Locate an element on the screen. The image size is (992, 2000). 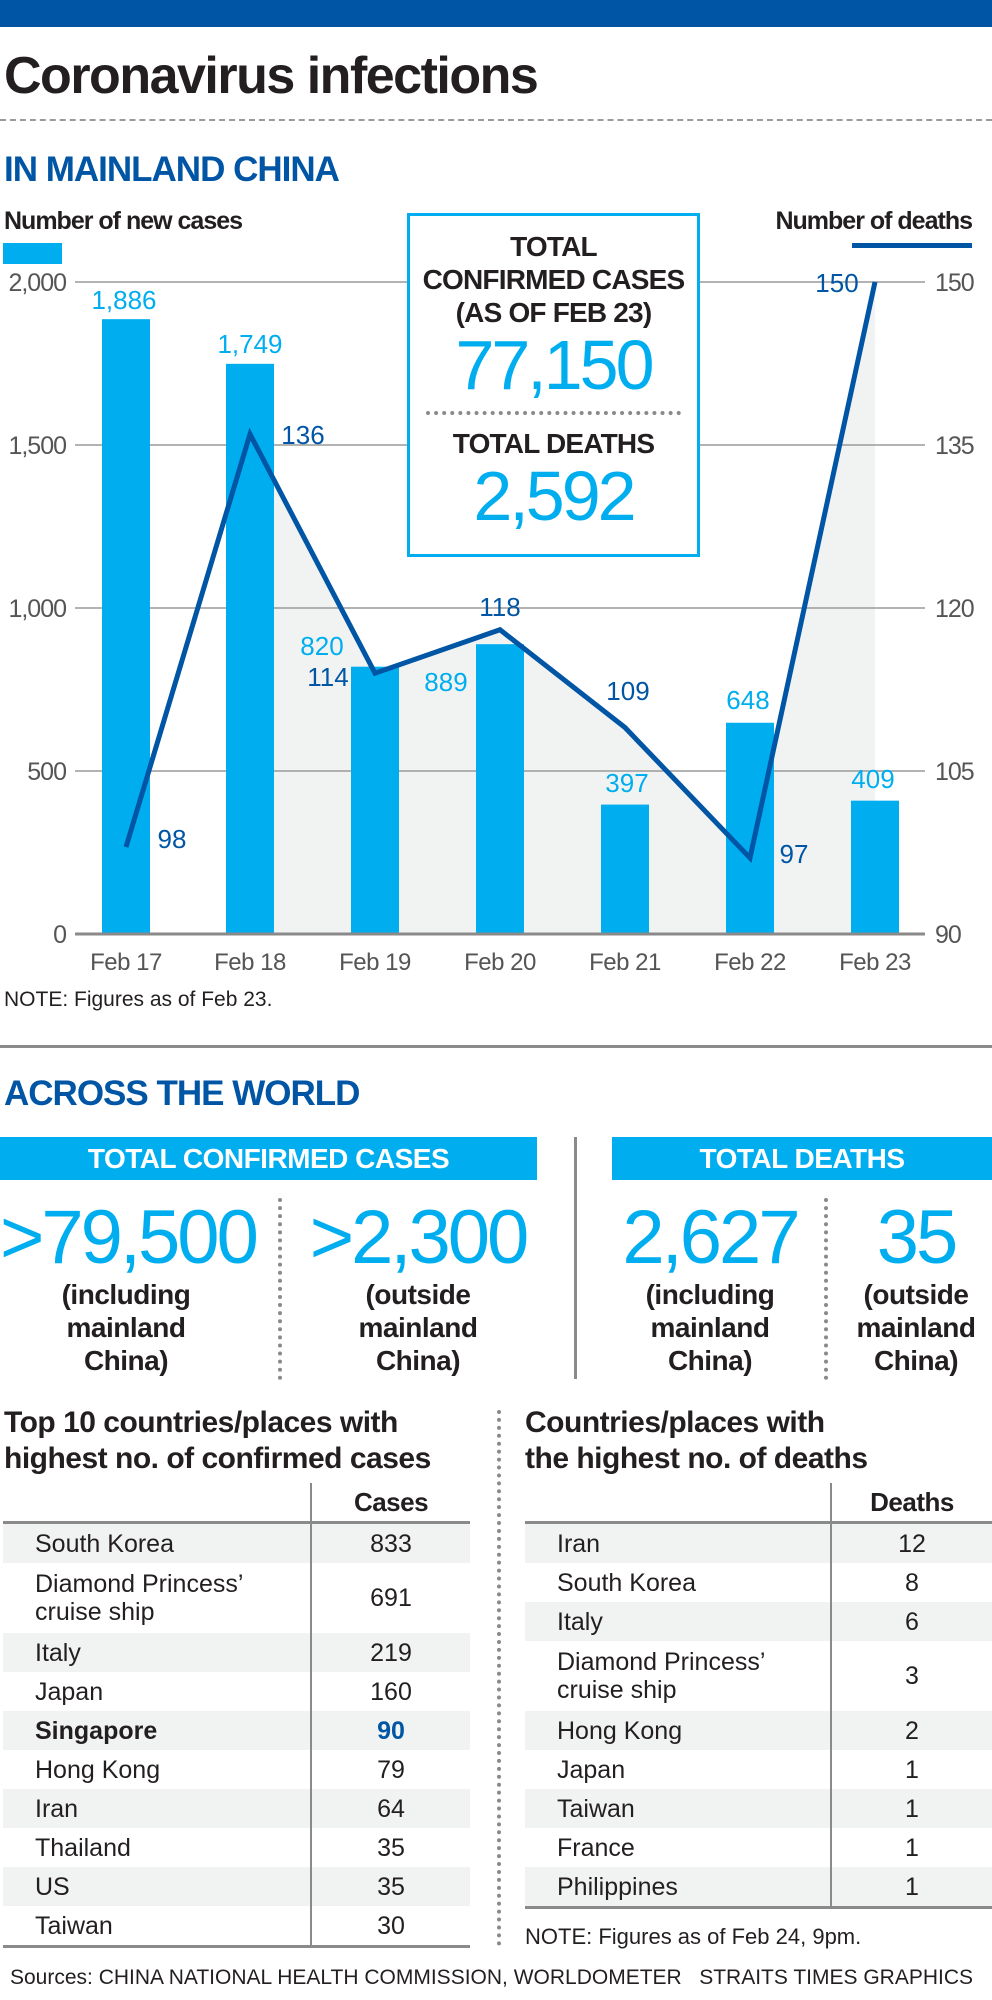
table-row: Diamond Princess’ cruise ship 691 is located at coordinates (236, 1598).